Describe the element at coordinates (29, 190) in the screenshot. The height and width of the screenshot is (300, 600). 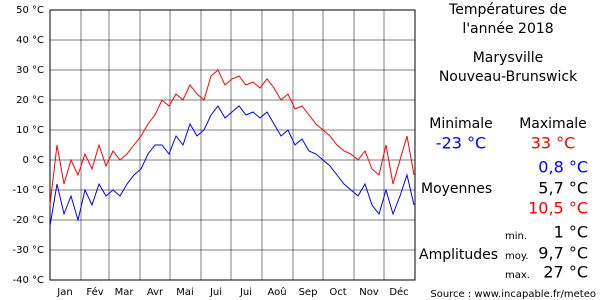
I see `y-tick-label: -10 °C` at that location.